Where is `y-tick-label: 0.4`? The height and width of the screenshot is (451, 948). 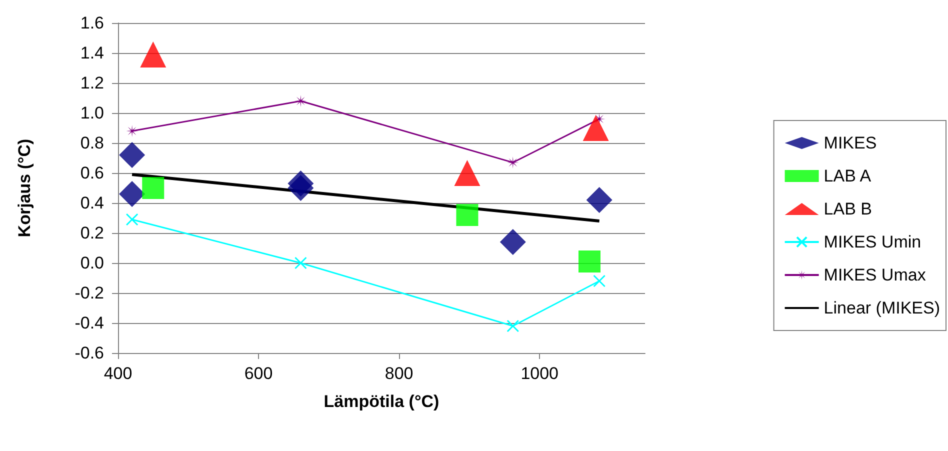 y-tick-label: 0.4 is located at coordinates (92, 203).